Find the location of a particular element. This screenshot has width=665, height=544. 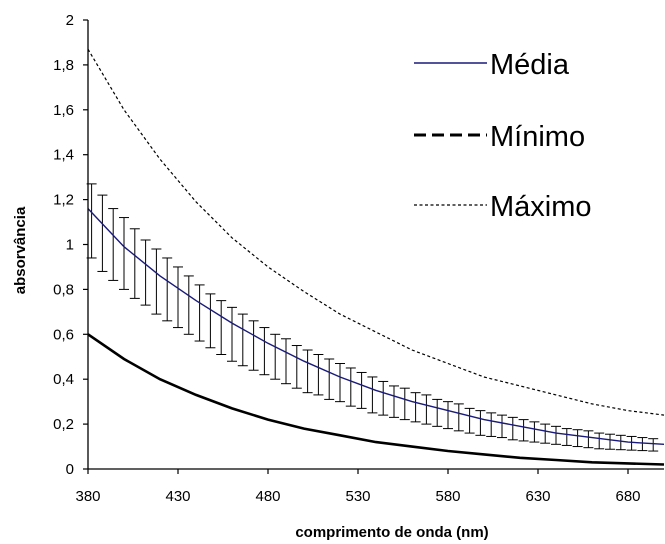

y-axis-ticks: 0 0,2 0,4 0,6 0,8 1 1,2 1,4 1,6 1,8 2 is located at coordinates (70, 245).